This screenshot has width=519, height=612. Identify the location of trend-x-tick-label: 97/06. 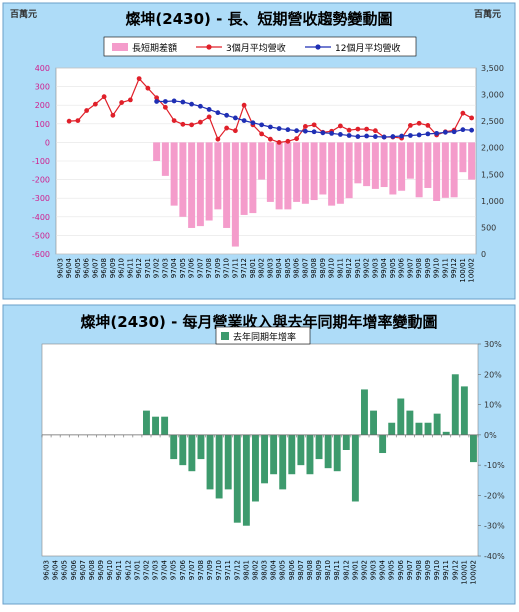
(192, 267).